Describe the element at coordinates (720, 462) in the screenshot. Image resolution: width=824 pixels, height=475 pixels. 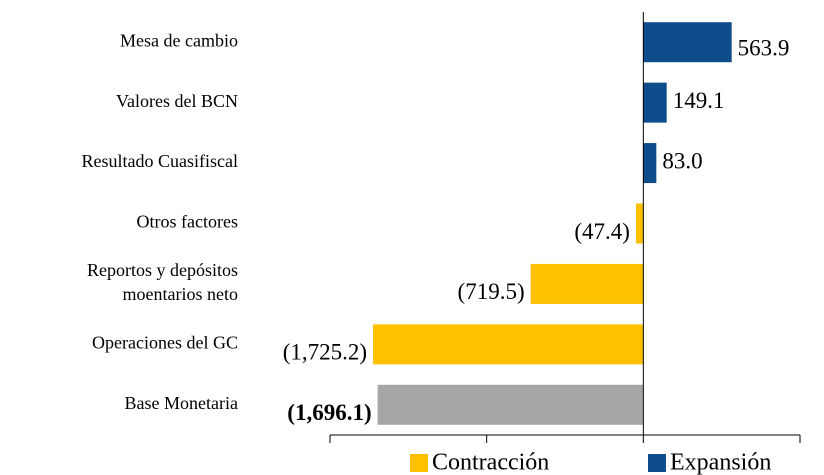
I see `legend-label: Expansión` at that location.